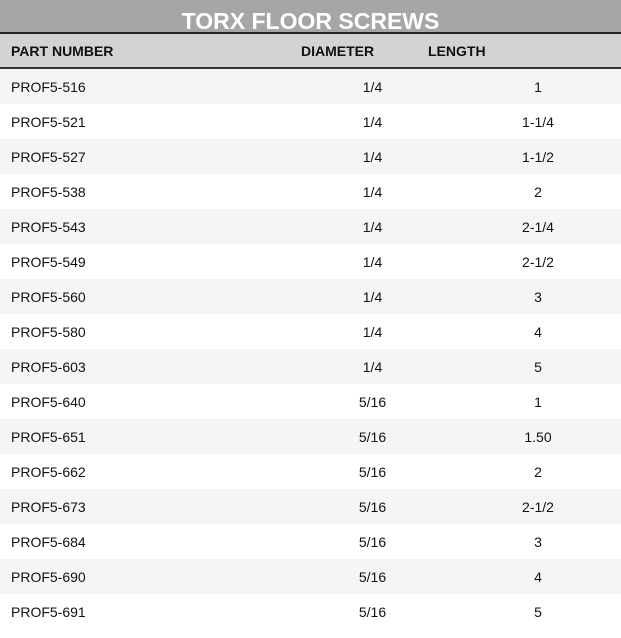 Image resolution: width=621 pixels, height=638 pixels. I want to click on table-row: PROF5-603 1/4 5, so click(310, 366).